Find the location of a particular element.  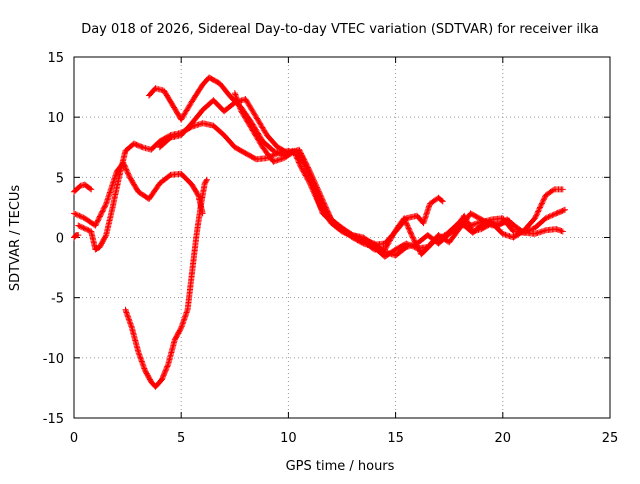

x-tick-label: 20 is located at coordinates (503, 438).